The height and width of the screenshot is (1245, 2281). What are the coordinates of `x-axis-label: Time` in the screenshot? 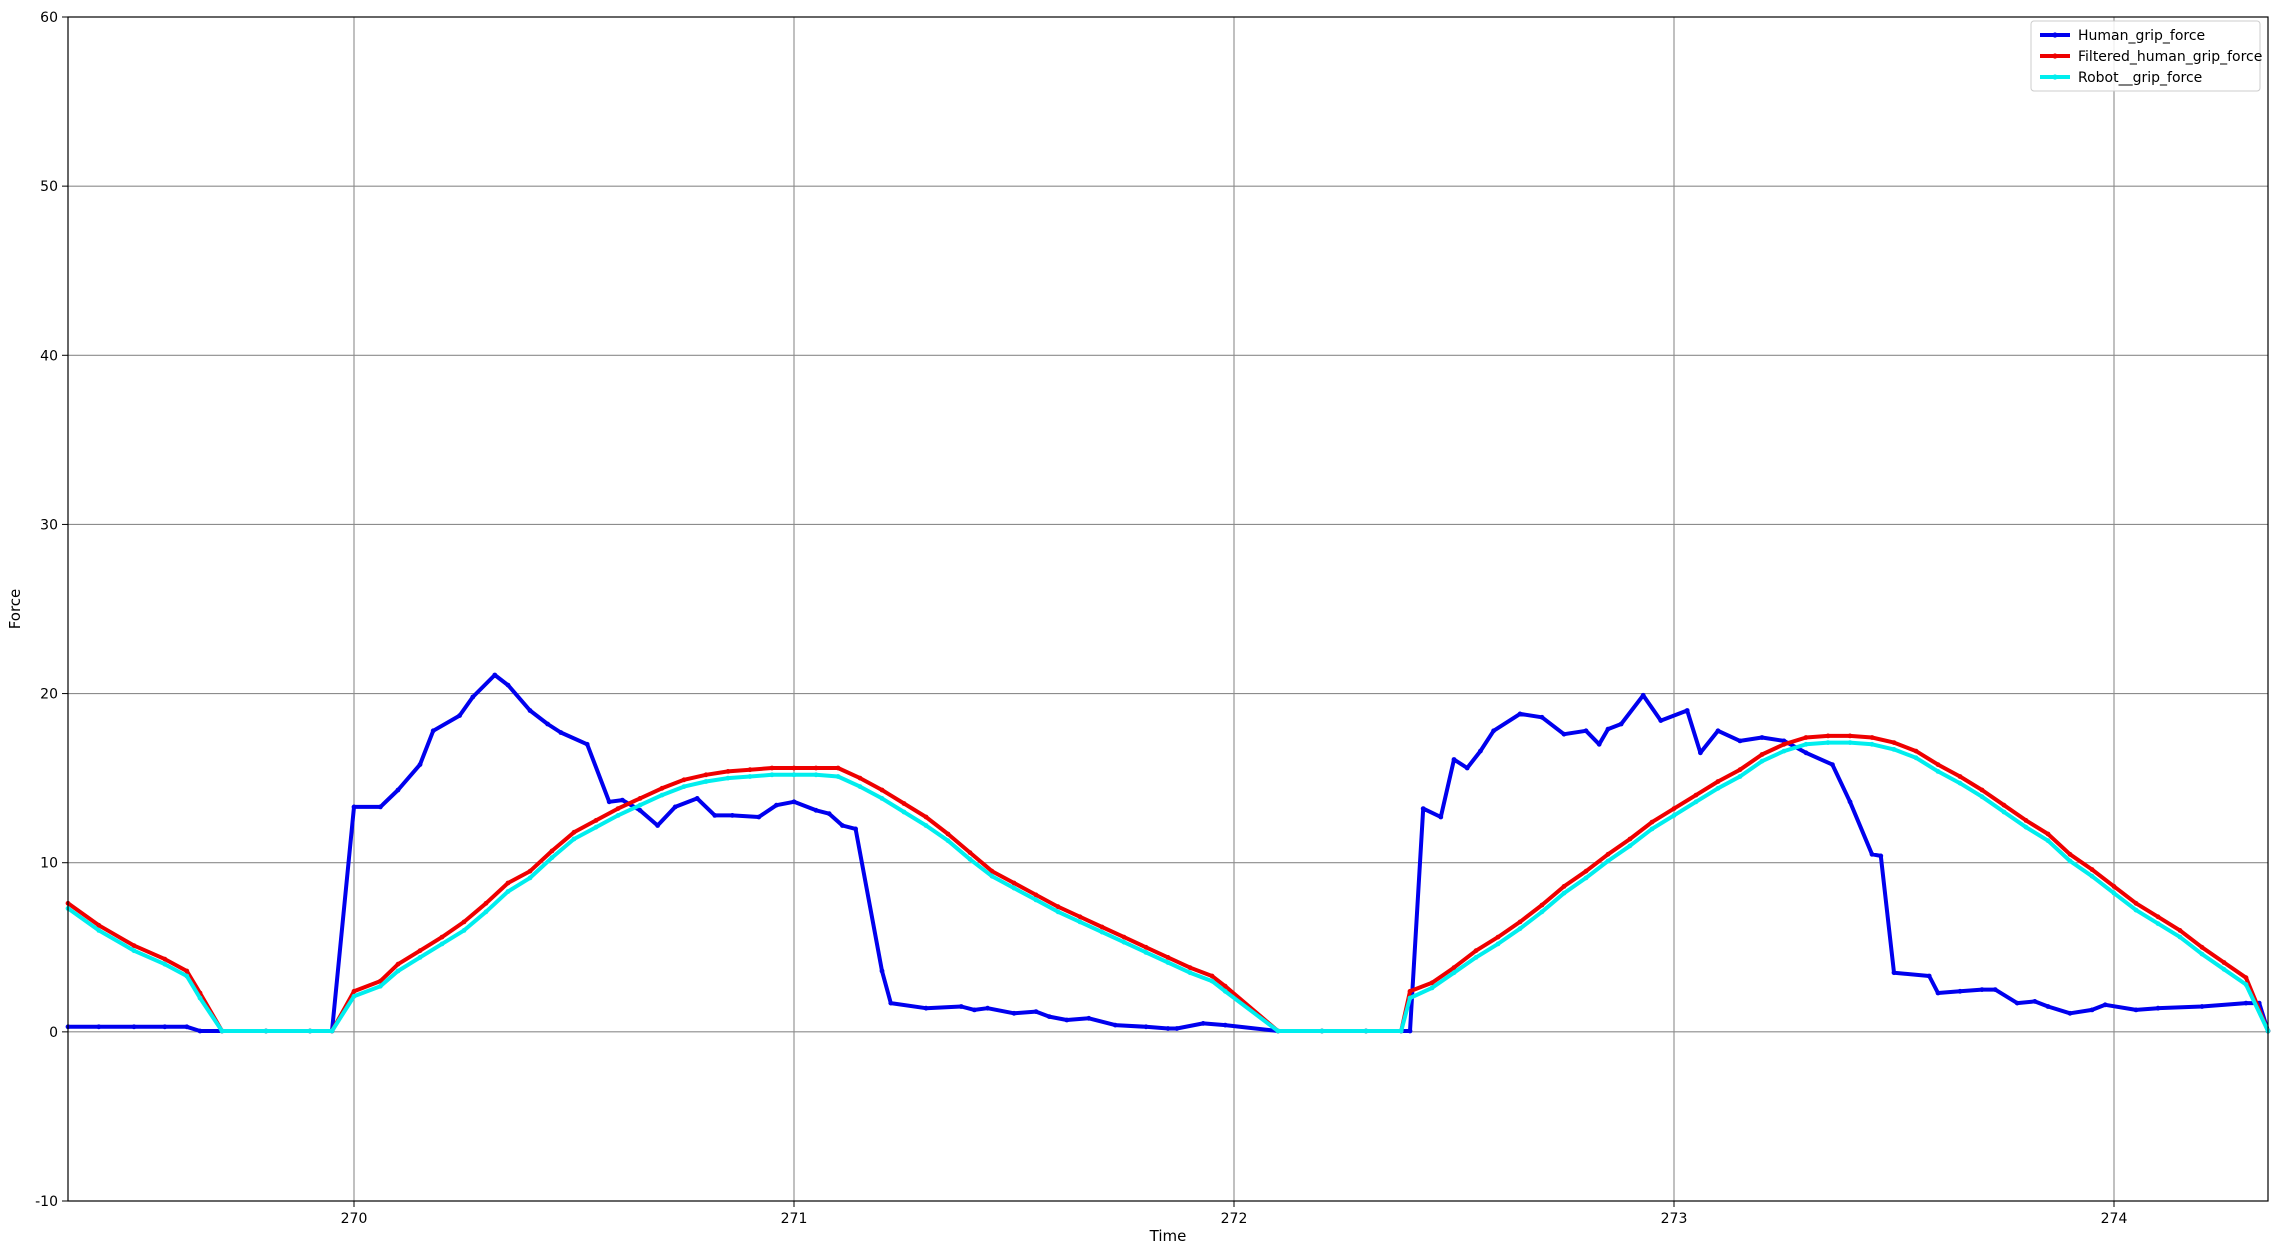 It's located at (1168, 1236).